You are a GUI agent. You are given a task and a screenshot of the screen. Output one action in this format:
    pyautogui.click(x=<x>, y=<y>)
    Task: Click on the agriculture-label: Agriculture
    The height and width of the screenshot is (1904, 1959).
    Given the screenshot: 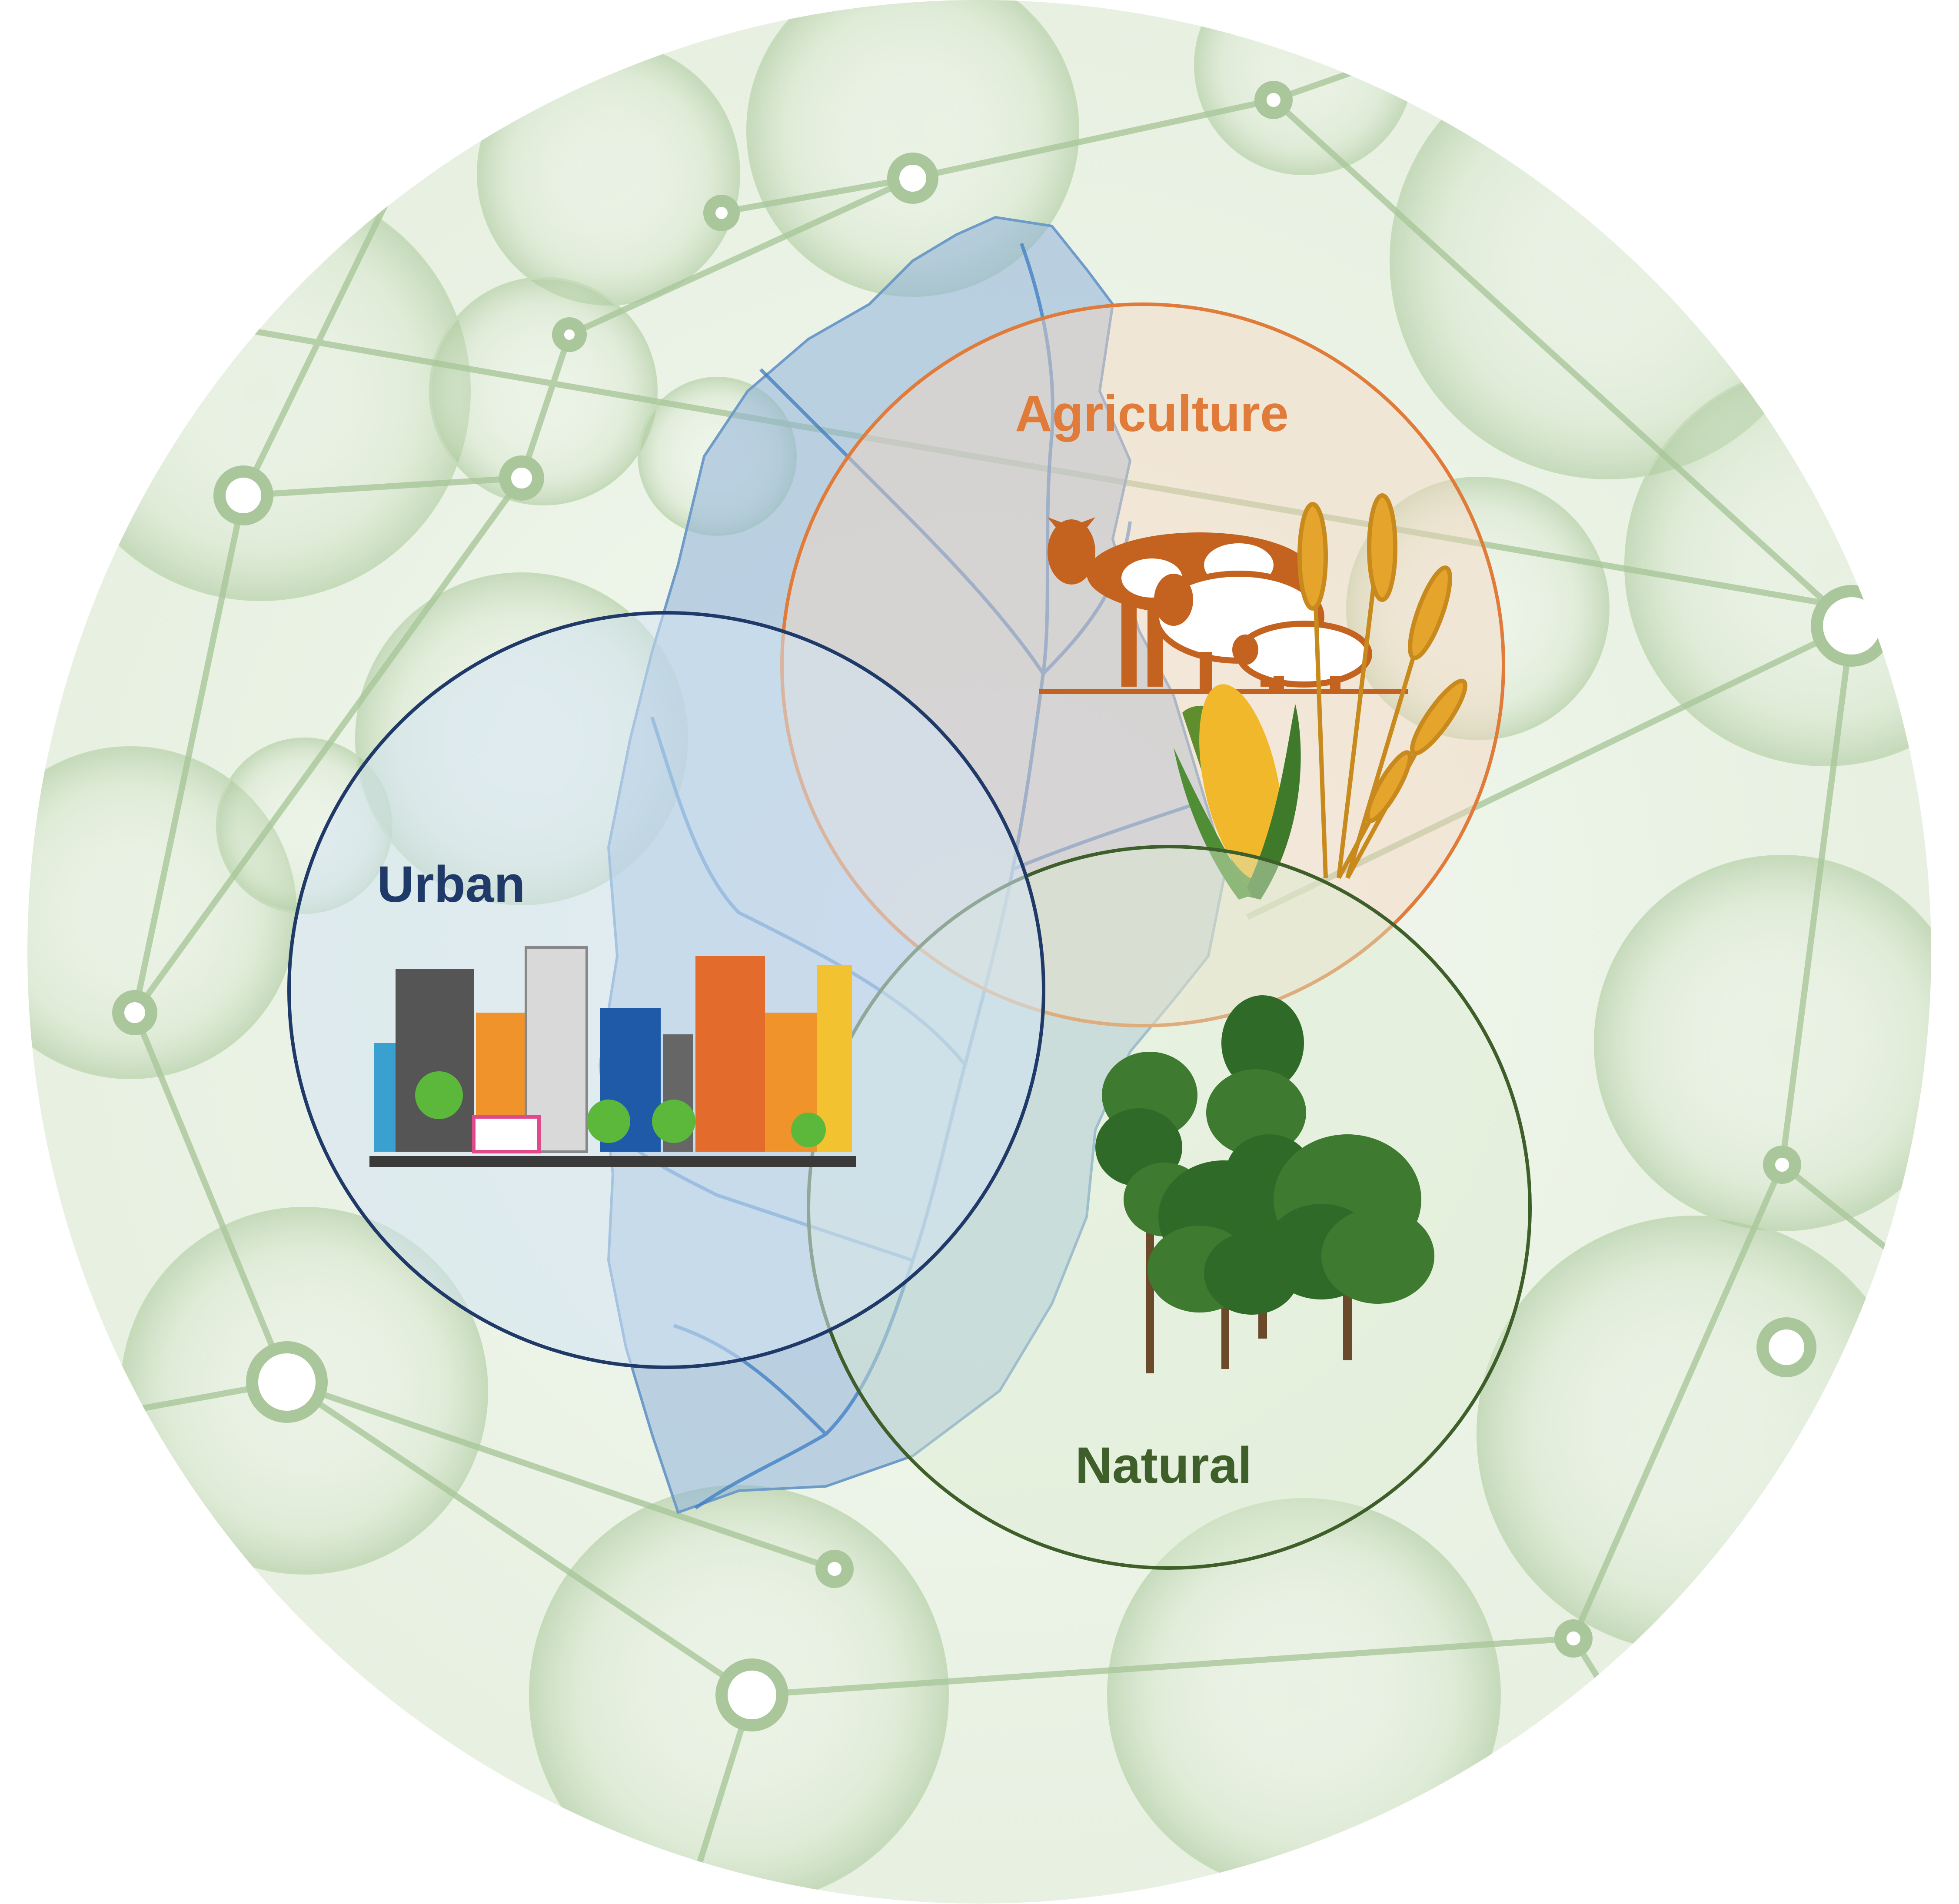 What is the action you would take?
    pyautogui.click(x=1151, y=413)
    